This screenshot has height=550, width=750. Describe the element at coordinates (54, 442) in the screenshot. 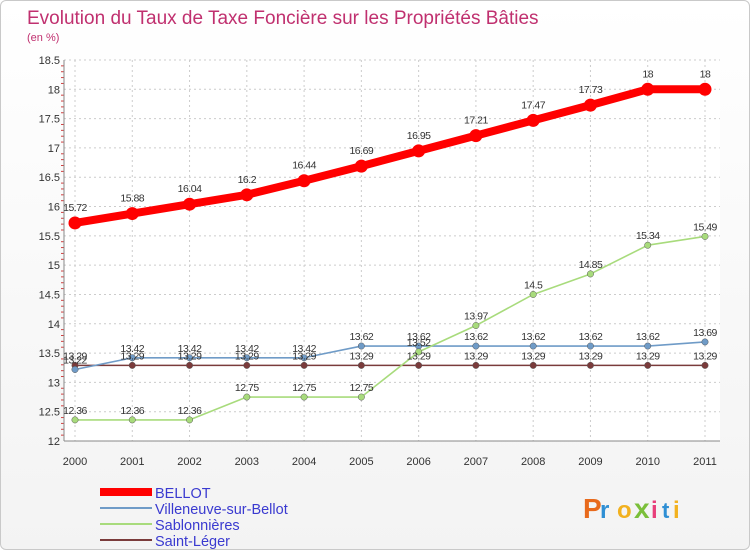

I see `y-tick-label: 12` at that location.